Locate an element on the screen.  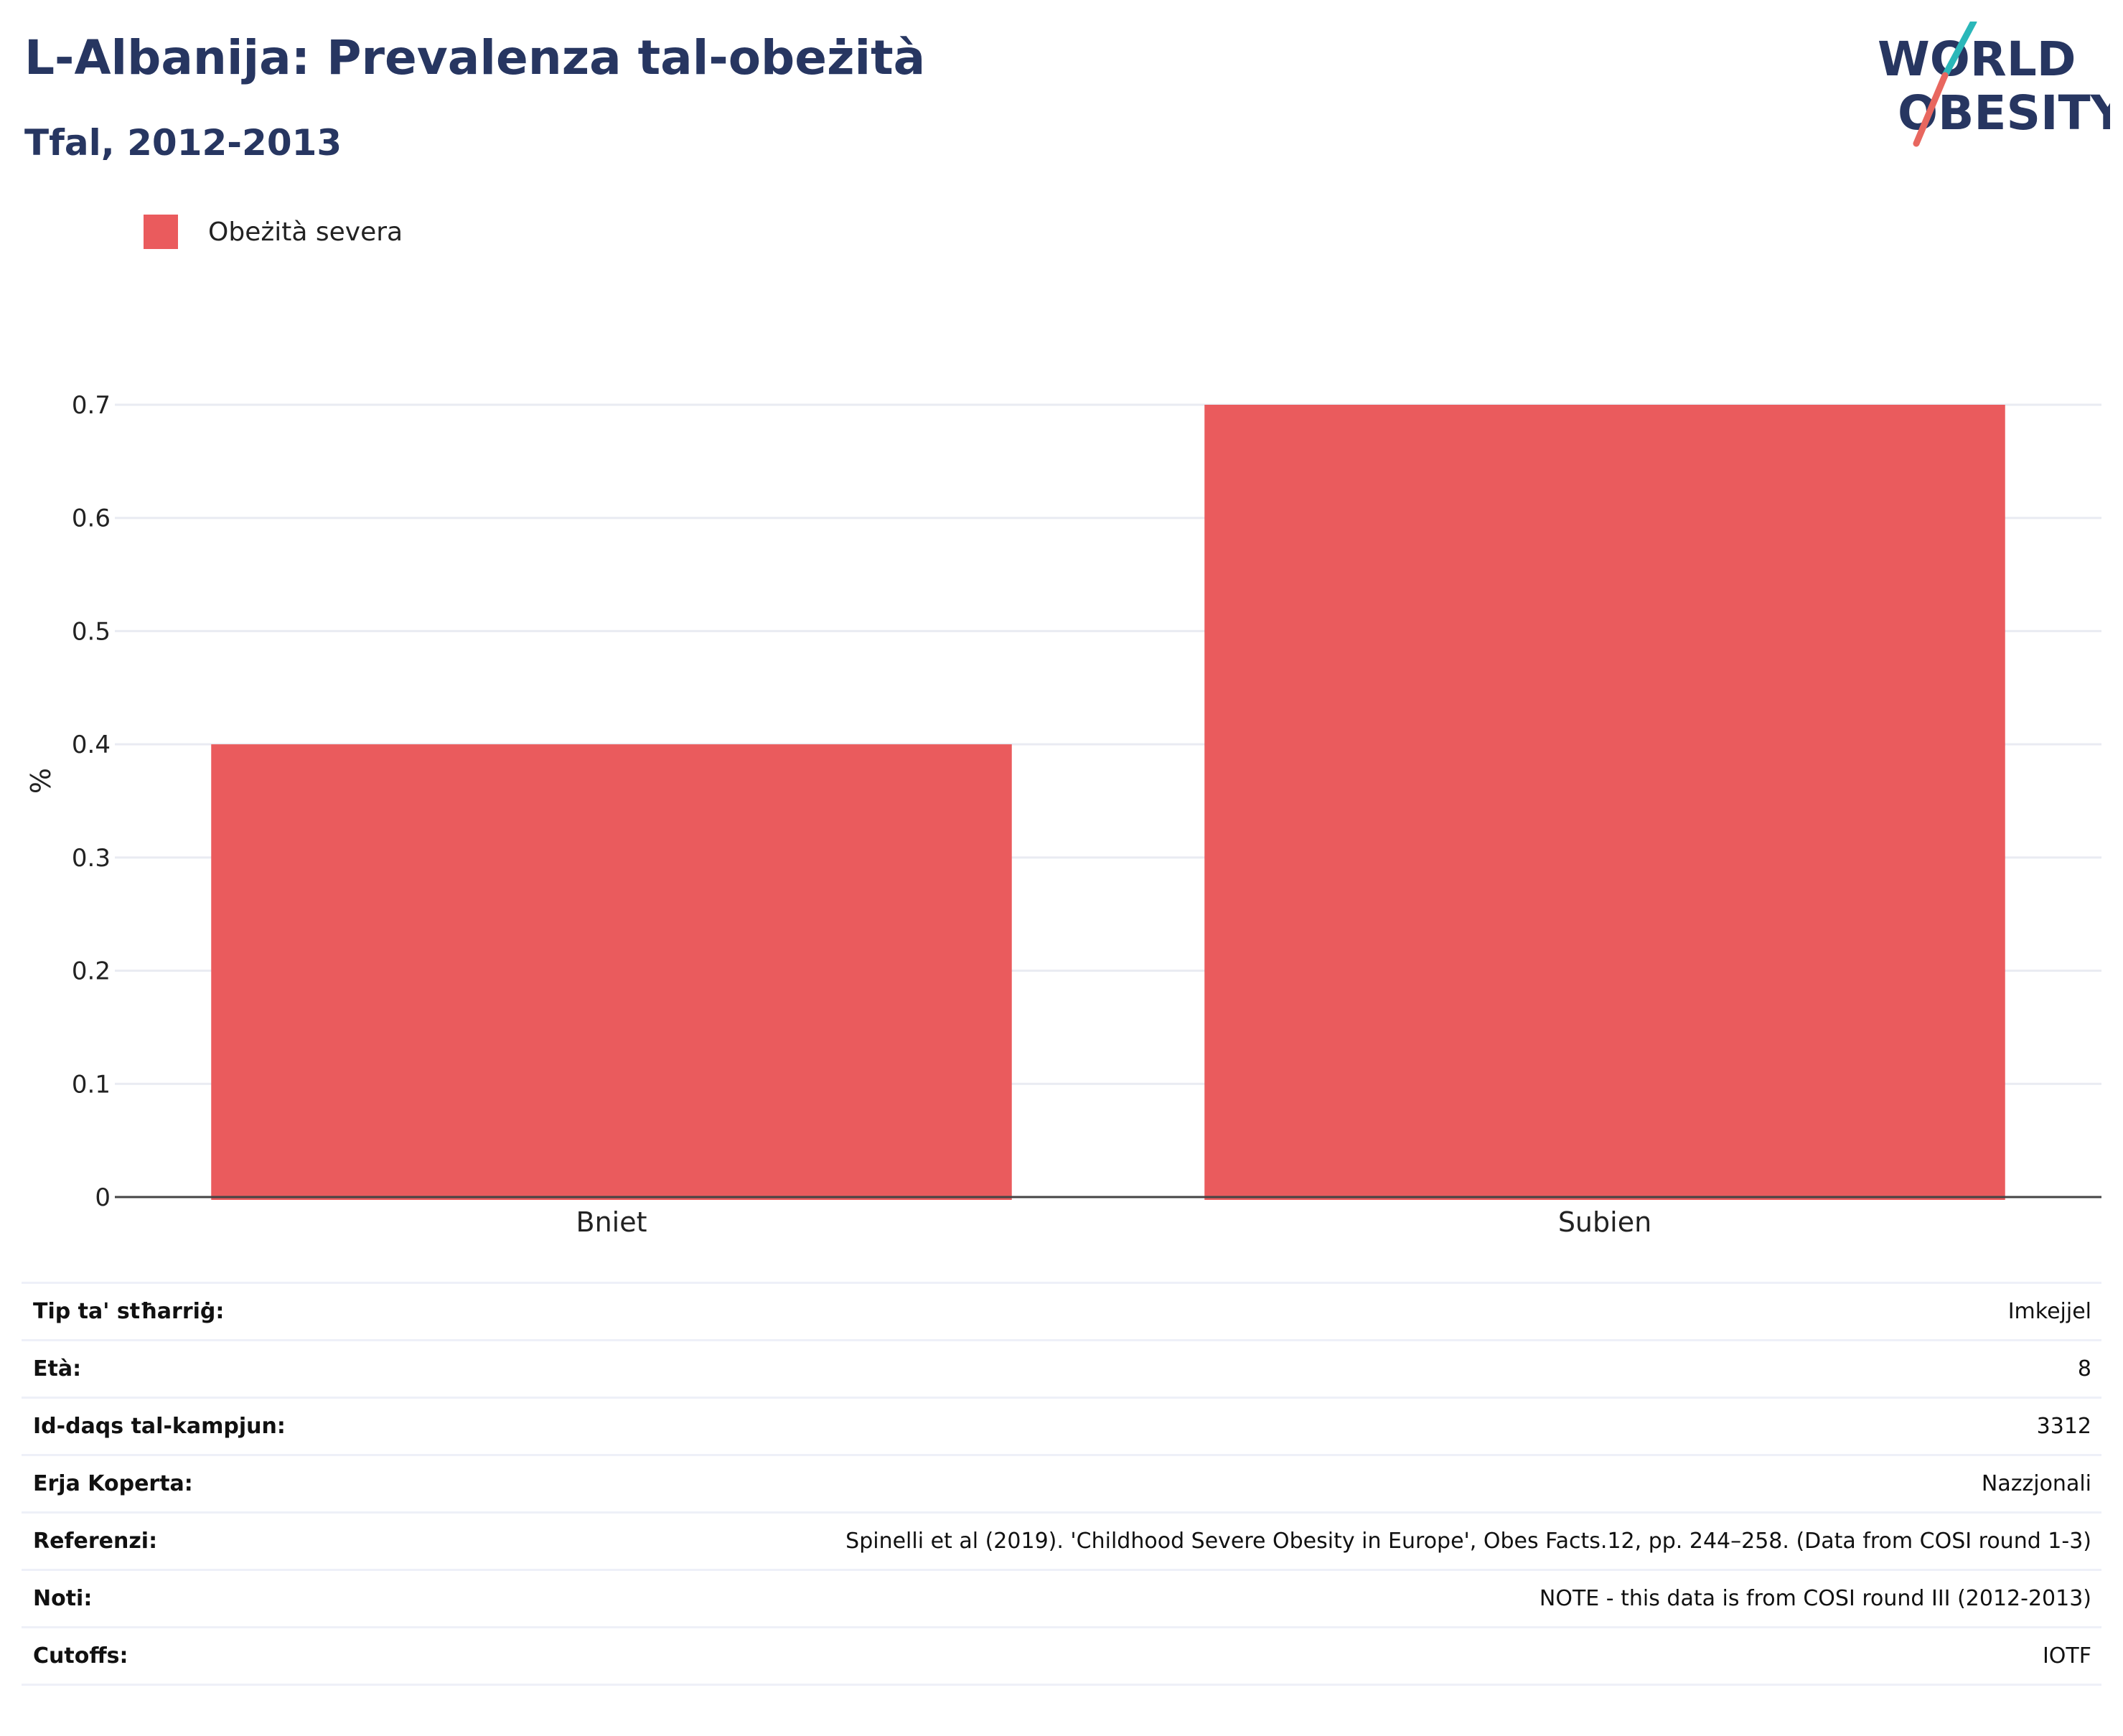
info-value: Nazzjonali is located at coordinates (2036, 1483).